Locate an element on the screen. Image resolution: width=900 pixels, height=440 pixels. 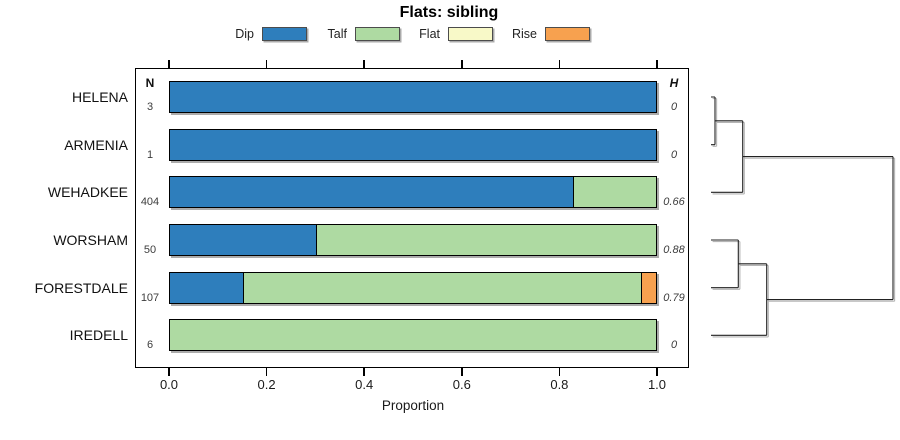
h-value: 0.79 is located at coordinates (674, 297).